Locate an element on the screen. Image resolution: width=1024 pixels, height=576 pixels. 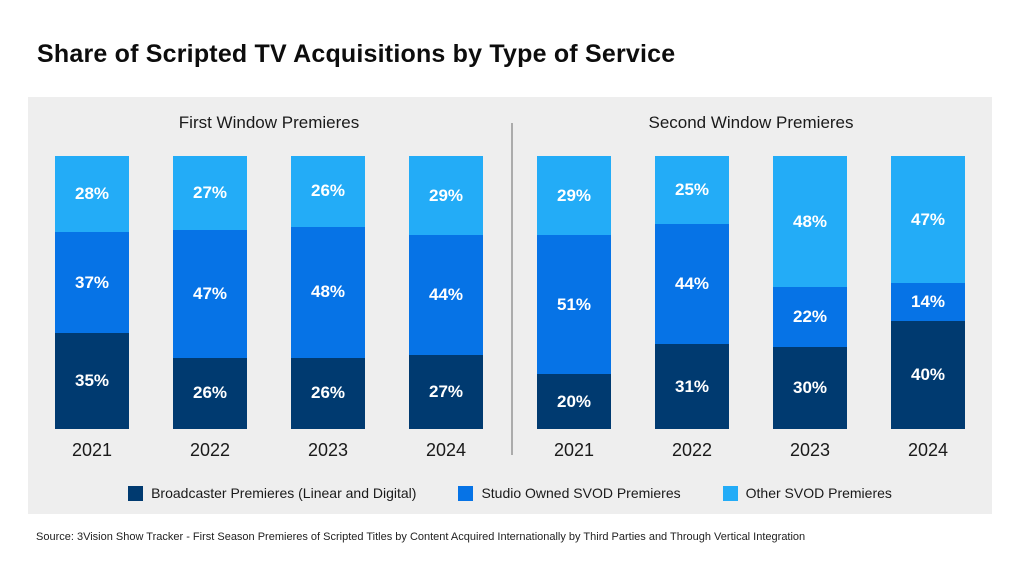
legend-label: Other SVOD Premieres is located at coordinates (818, 493).